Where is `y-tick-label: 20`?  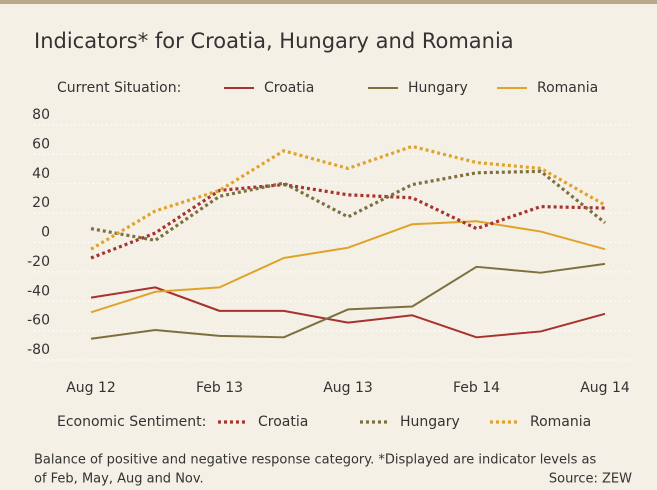
y-tick-label: 20 is located at coordinates (41, 203).